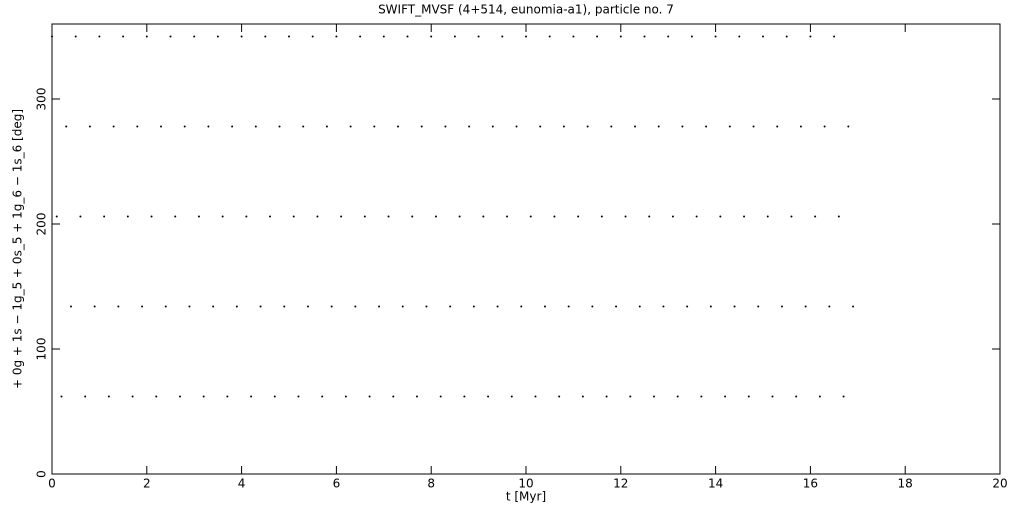  Describe the element at coordinates (42, 349) in the screenshot. I see `y-tick-label: 100` at that location.